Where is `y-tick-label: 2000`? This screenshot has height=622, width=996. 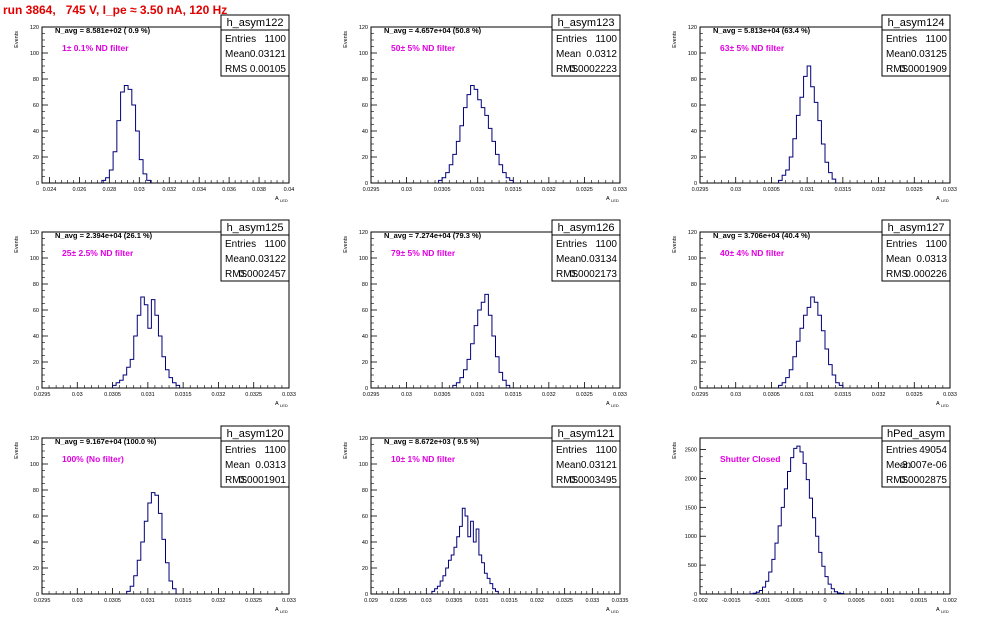 y-tick-label: 2000 is located at coordinates (691, 479).